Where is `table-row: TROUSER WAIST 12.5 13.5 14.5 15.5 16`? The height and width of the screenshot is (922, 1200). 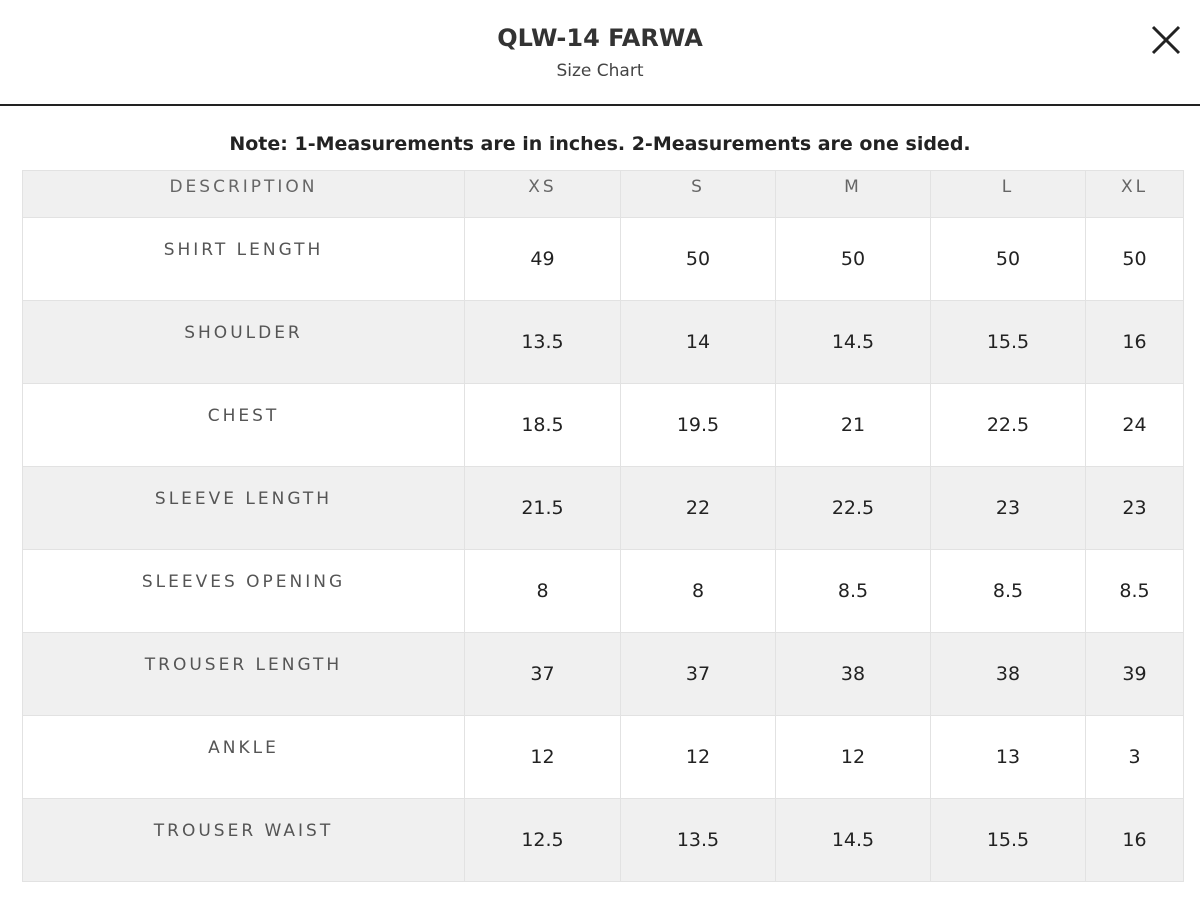 table-row: TROUSER WAIST 12.5 13.5 14.5 15.5 16 is located at coordinates (603, 840).